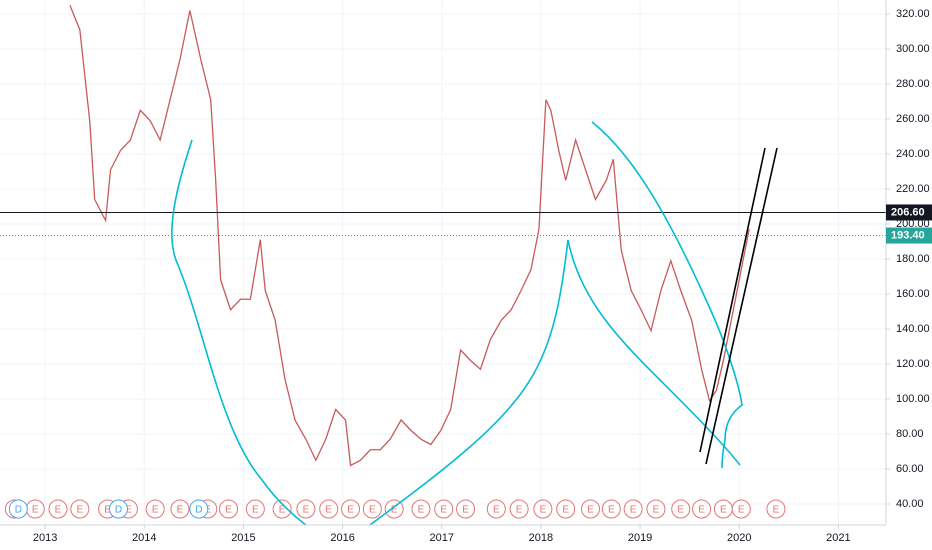 The image size is (932, 550). What do you see at coordinates (913, 14) in the screenshot?
I see `y-tick-label: 320.00` at bounding box center [913, 14].